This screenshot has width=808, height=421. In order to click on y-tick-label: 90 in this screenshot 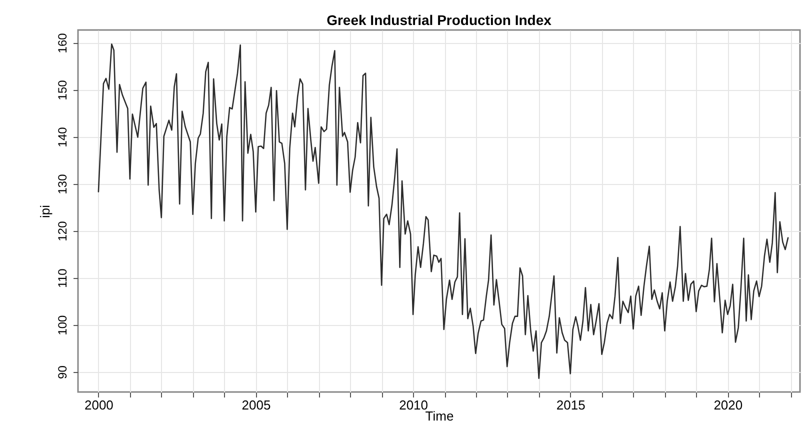, I will do `click(63, 372)`.